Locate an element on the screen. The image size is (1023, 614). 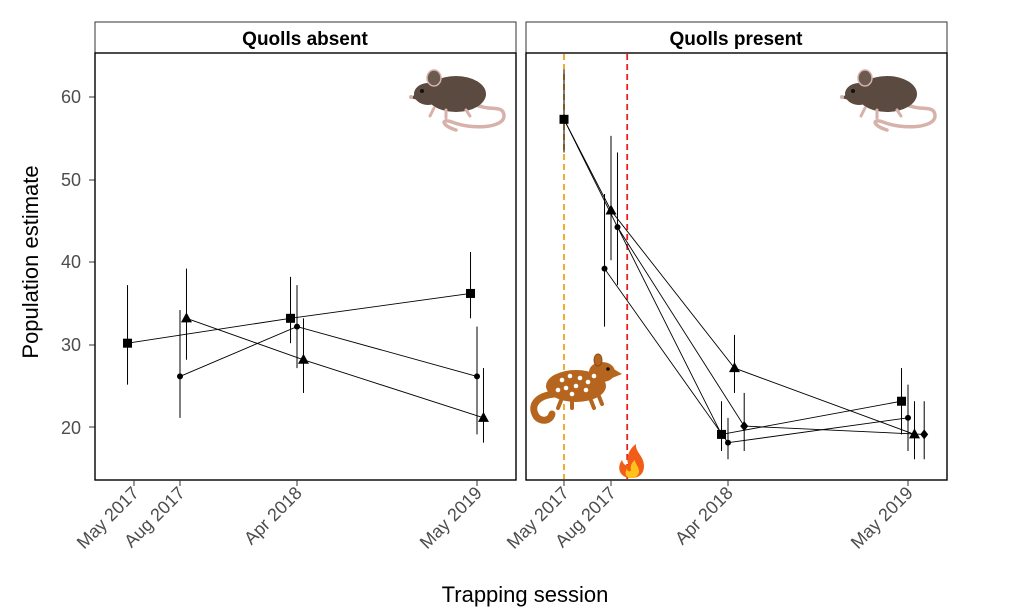
strip-label: Quolls absent is located at coordinates (305, 39).